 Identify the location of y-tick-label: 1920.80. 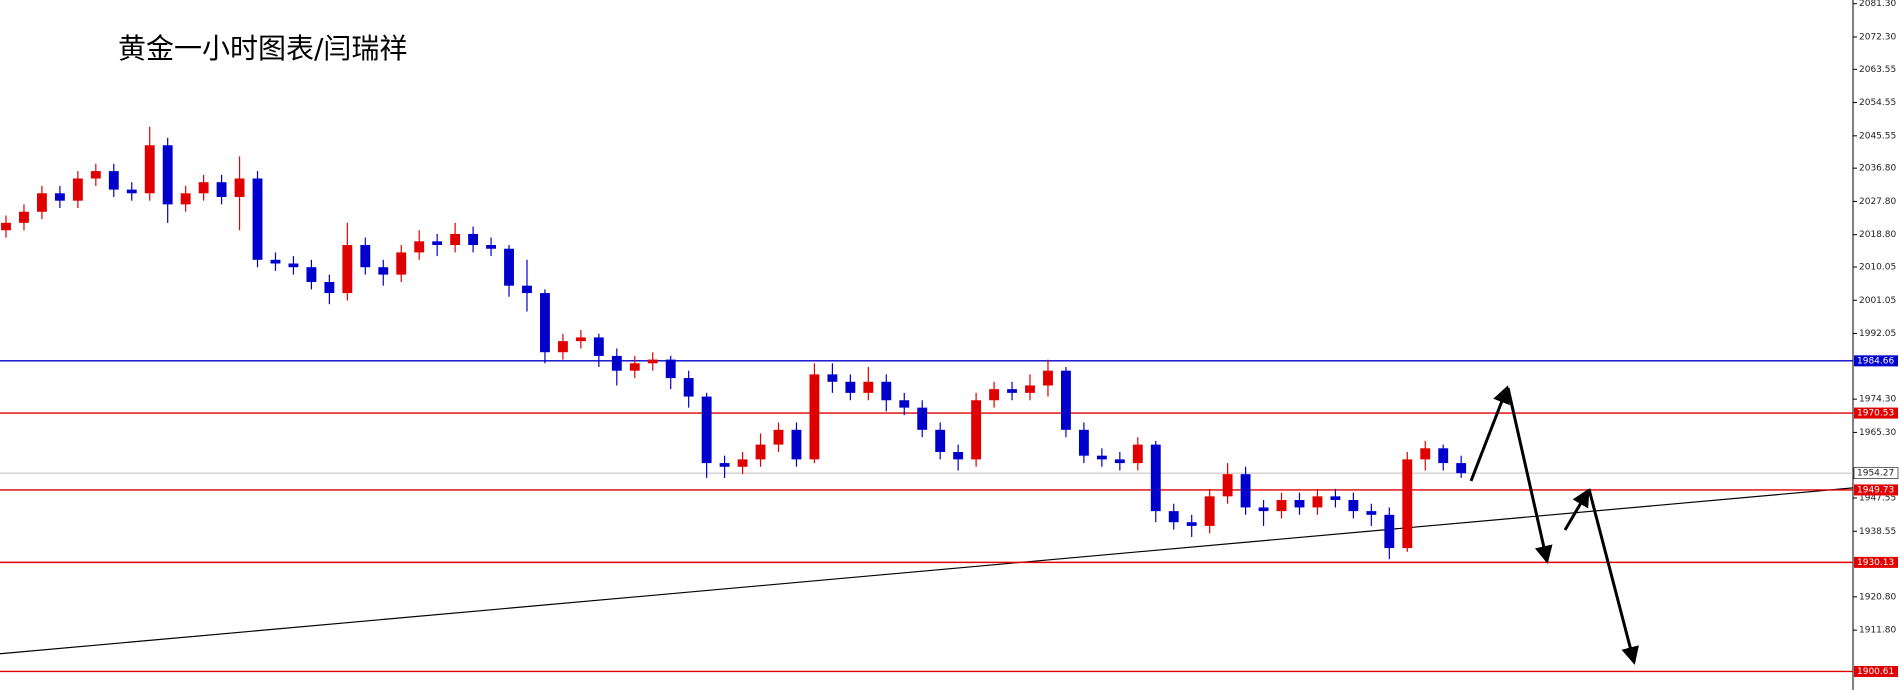
(1877, 597).